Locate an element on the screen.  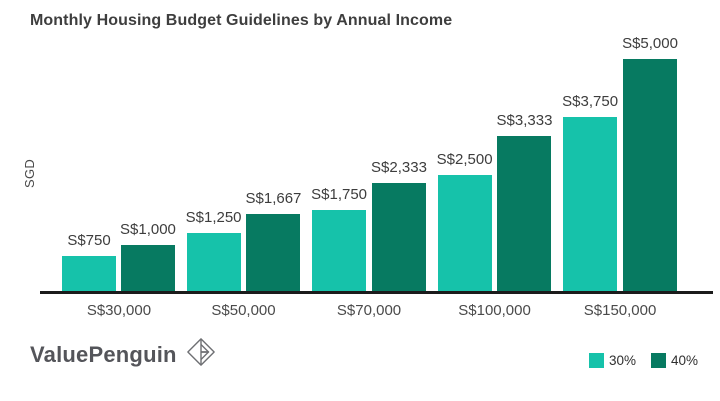
legend-item: 40% is located at coordinates (674, 360).